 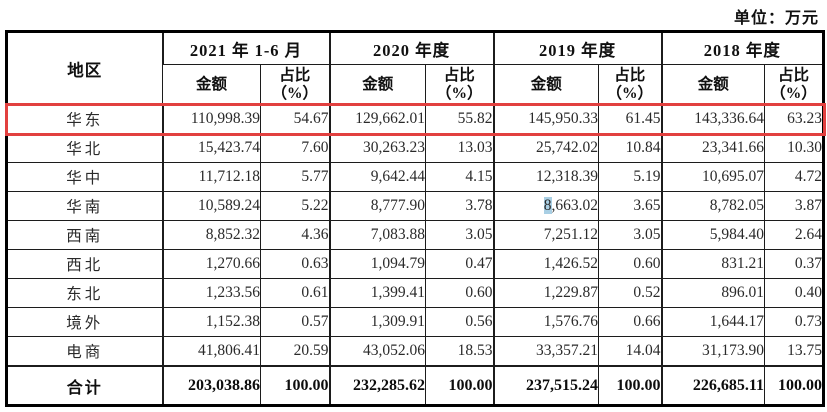 I want to click on ratio-cell: 3.87, so click(x=794, y=206).